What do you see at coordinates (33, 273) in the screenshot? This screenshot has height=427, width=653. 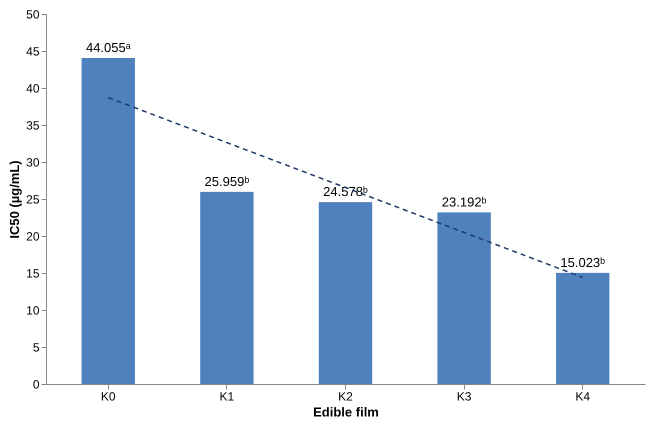 I see `y-tick-label: 15` at bounding box center [33, 273].